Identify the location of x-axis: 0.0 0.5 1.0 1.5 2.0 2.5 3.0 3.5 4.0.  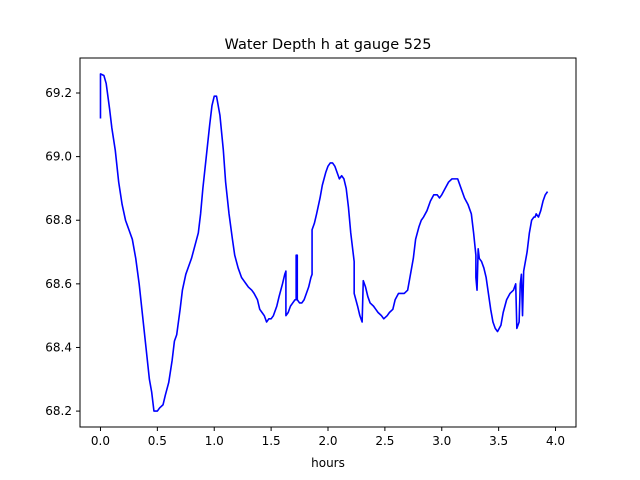
(328, 437).